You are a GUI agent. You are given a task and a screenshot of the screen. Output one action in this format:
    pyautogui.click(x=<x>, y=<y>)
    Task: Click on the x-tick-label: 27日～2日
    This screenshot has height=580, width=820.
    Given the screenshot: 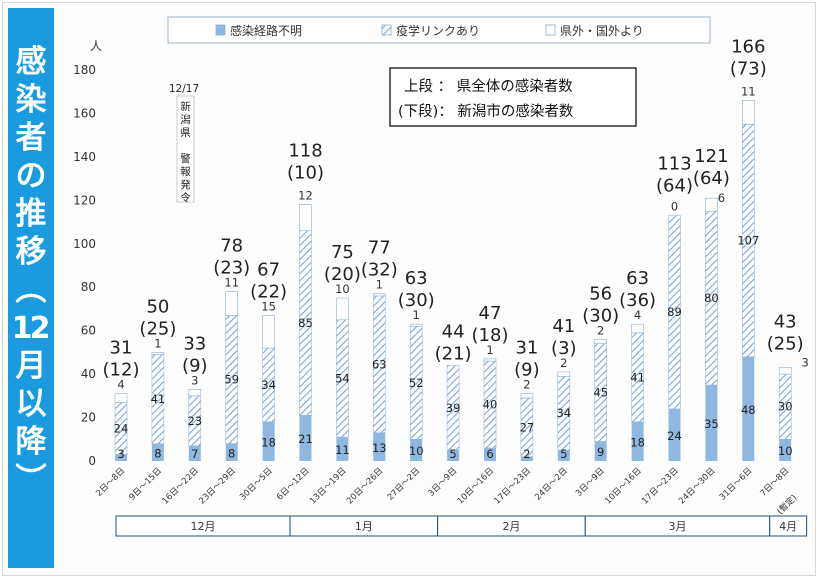 What is the action you would take?
    pyautogui.click(x=404, y=484)
    